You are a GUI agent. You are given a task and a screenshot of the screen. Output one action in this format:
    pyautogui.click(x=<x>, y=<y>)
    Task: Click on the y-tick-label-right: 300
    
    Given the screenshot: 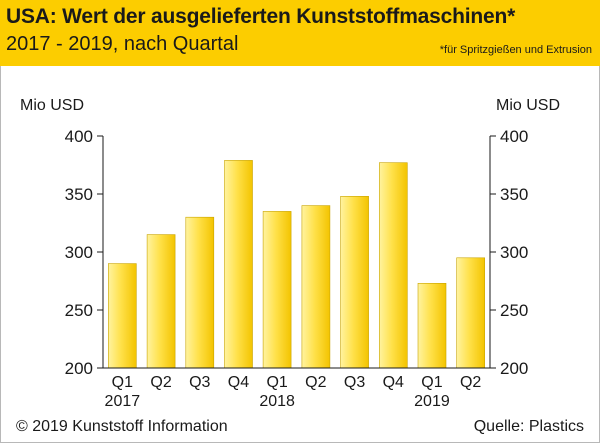 What is the action you would take?
    pyautogui.click(x=514, y=252)
    